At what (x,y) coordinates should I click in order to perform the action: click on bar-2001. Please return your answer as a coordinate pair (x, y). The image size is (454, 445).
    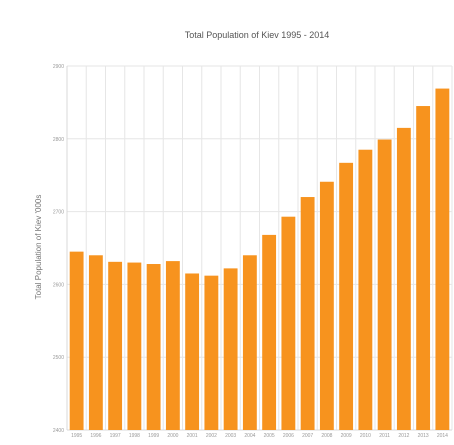
    Looking at the image, I should click on (192, 351).